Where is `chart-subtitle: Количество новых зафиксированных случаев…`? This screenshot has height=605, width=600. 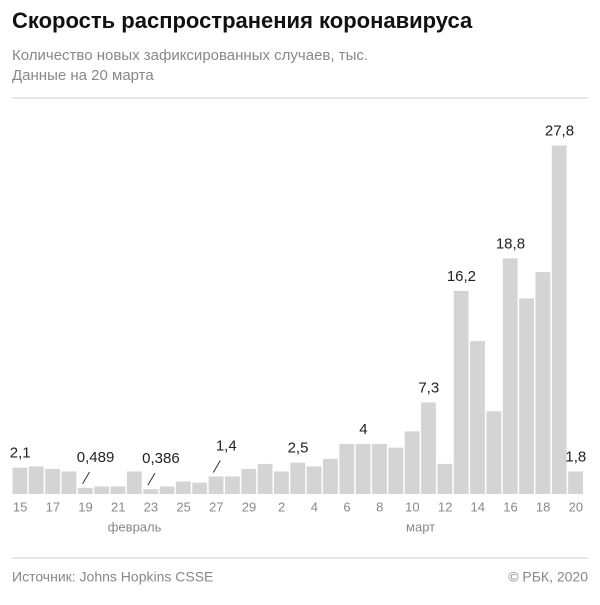 chart-subtitle: Количество новых зафиксированных случаев… is located at coordinates (190, 55).